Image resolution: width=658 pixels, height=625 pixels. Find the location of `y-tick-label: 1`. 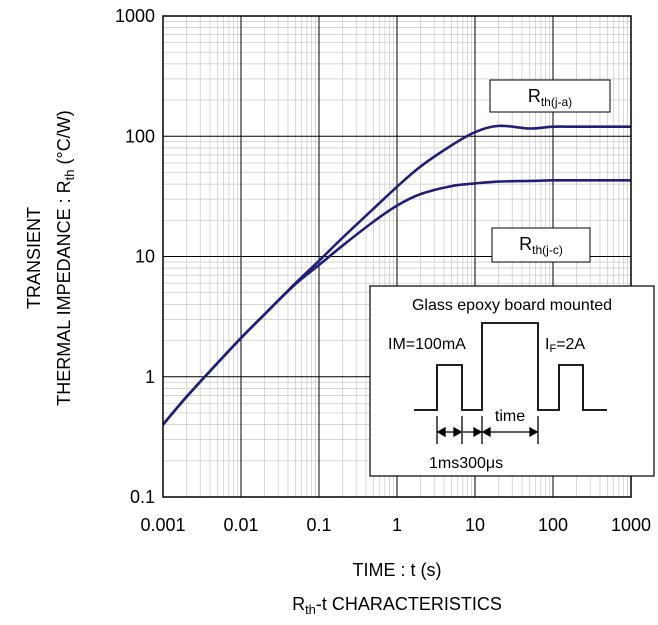

y-tick-label: 1 is located at coordinates (150, 377).